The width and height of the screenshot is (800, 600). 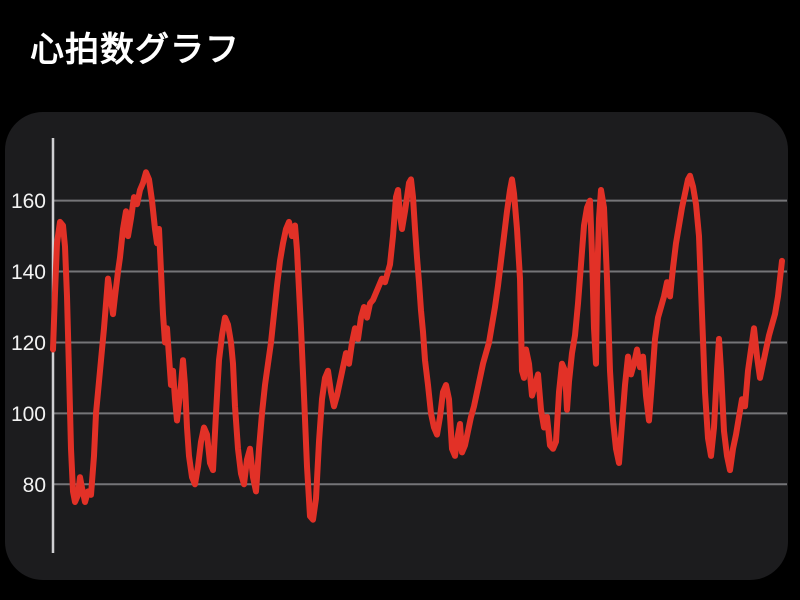 I want to click on page-title: 心拍数グラフ, so click(x=135, y=50).